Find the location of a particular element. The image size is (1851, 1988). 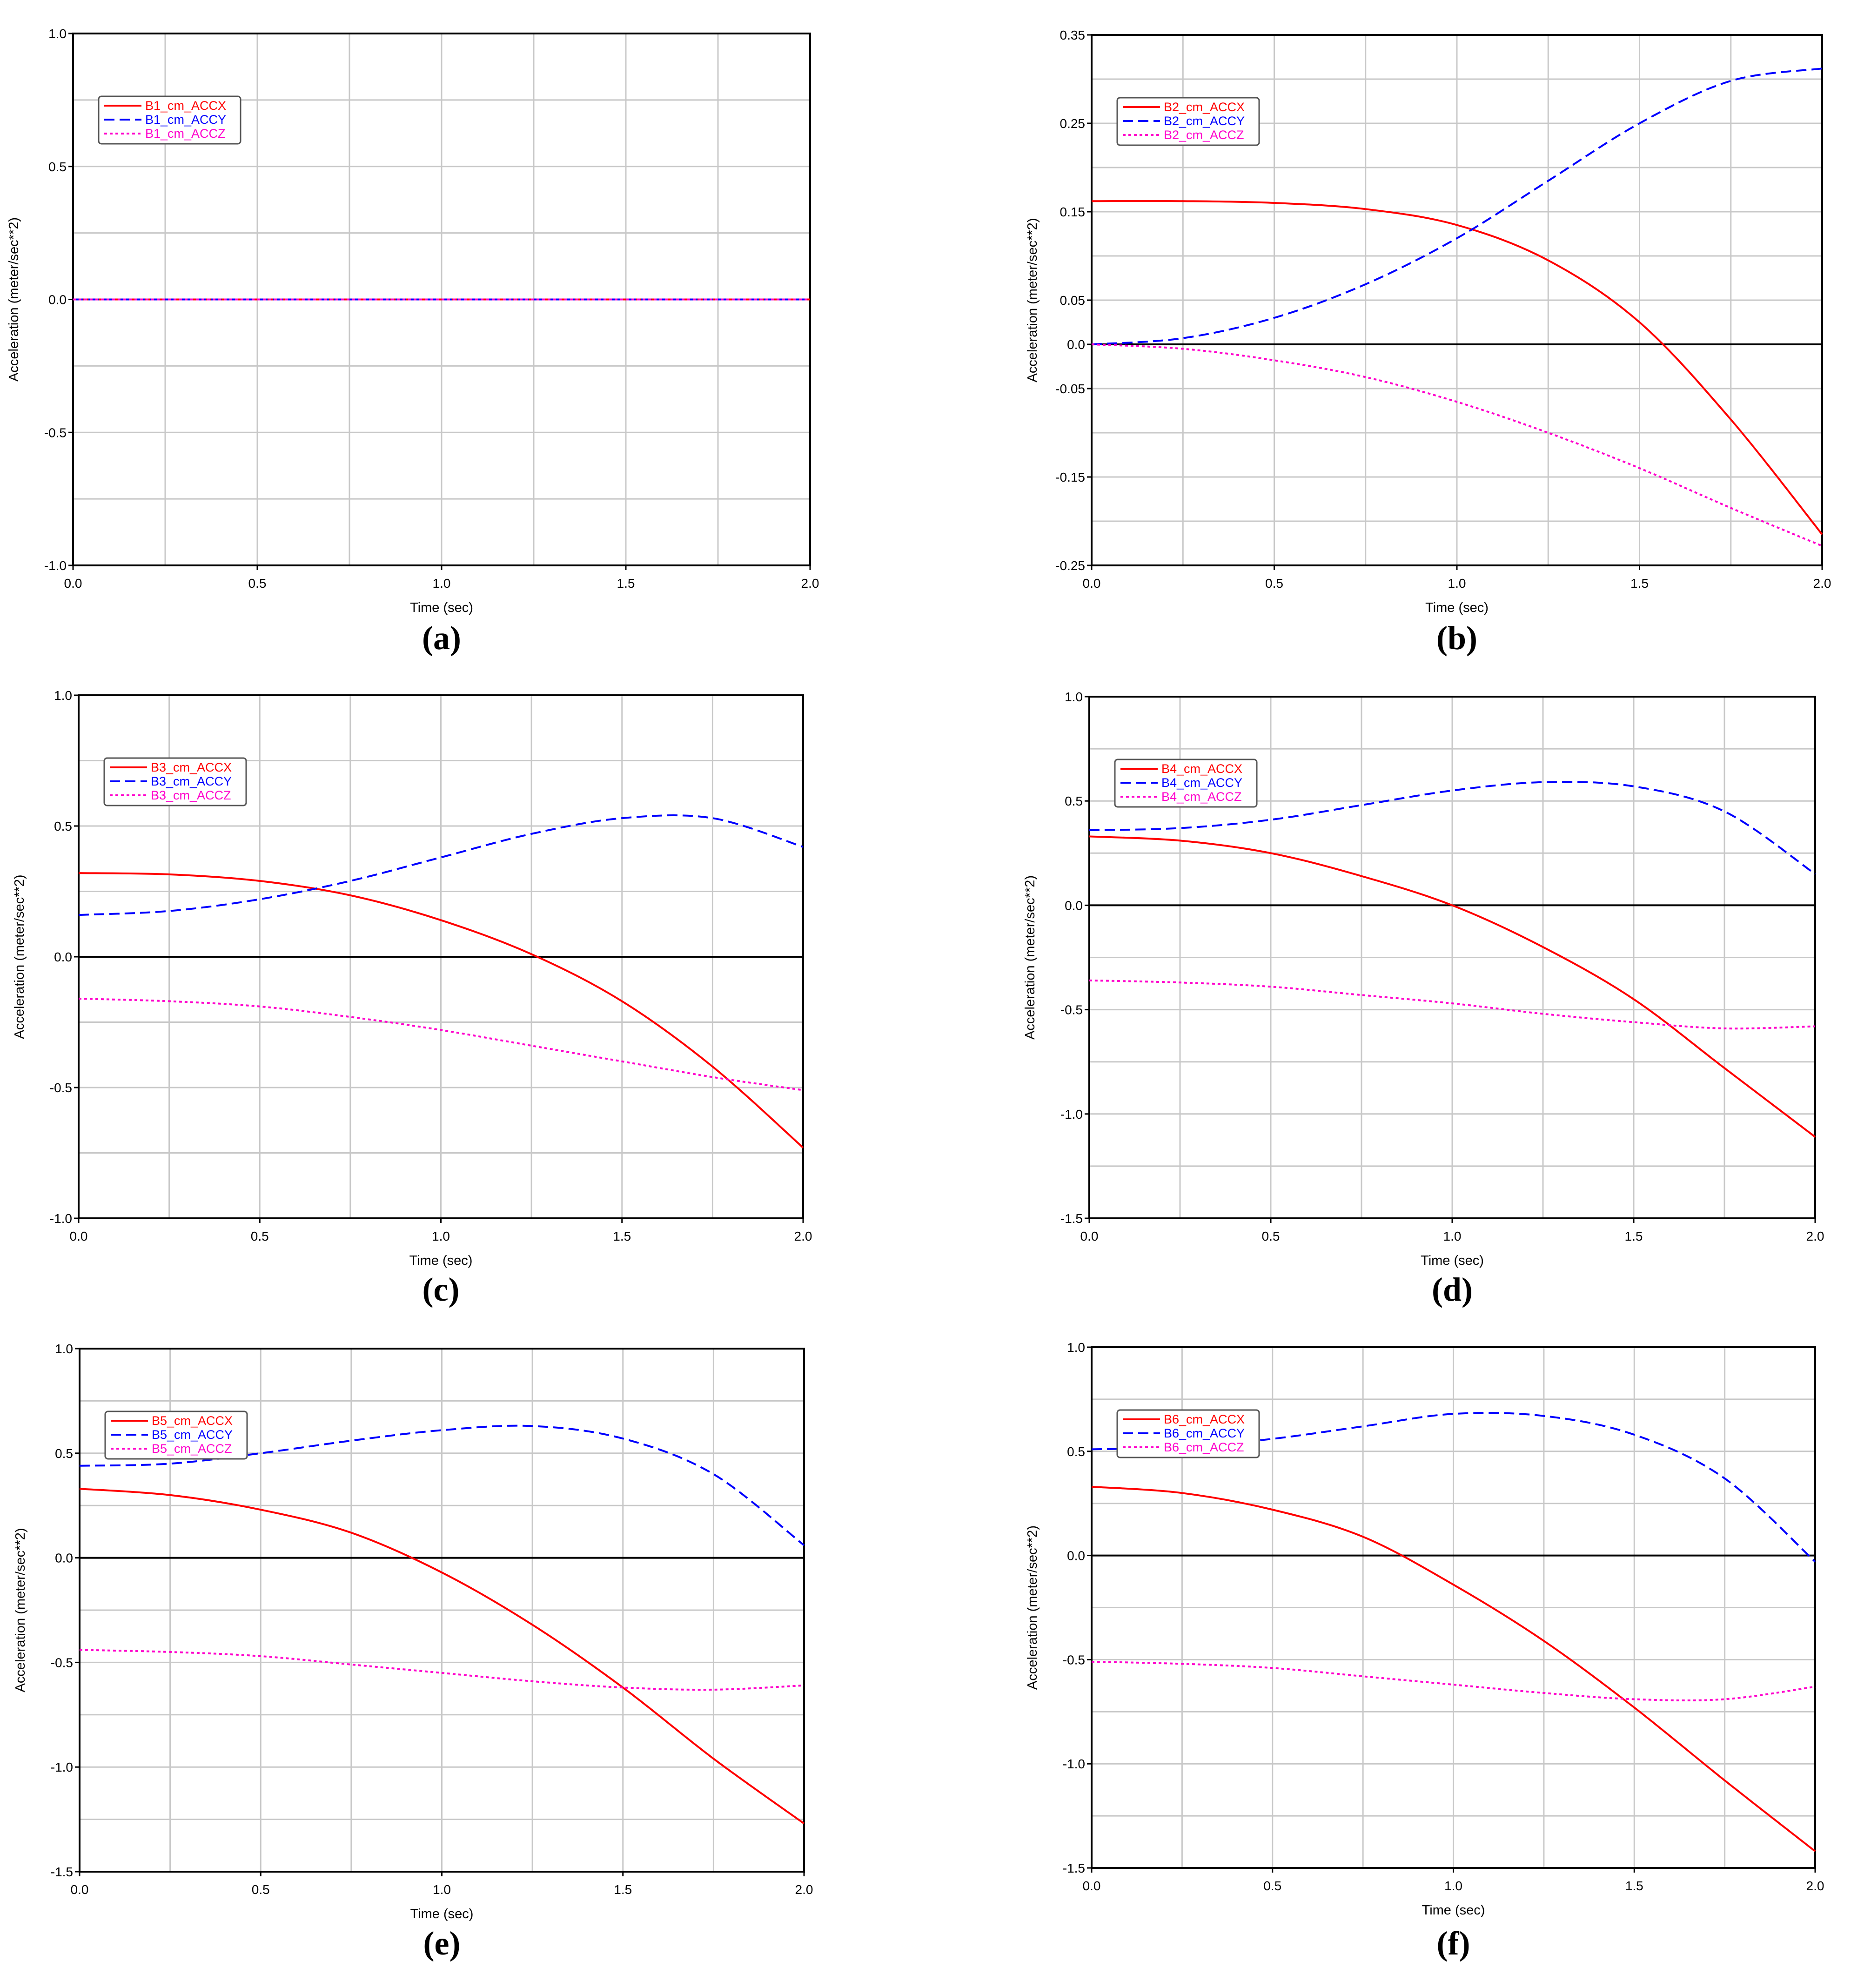

legend-label: B1_cm_ACCX is located at coordinates (185, 106).